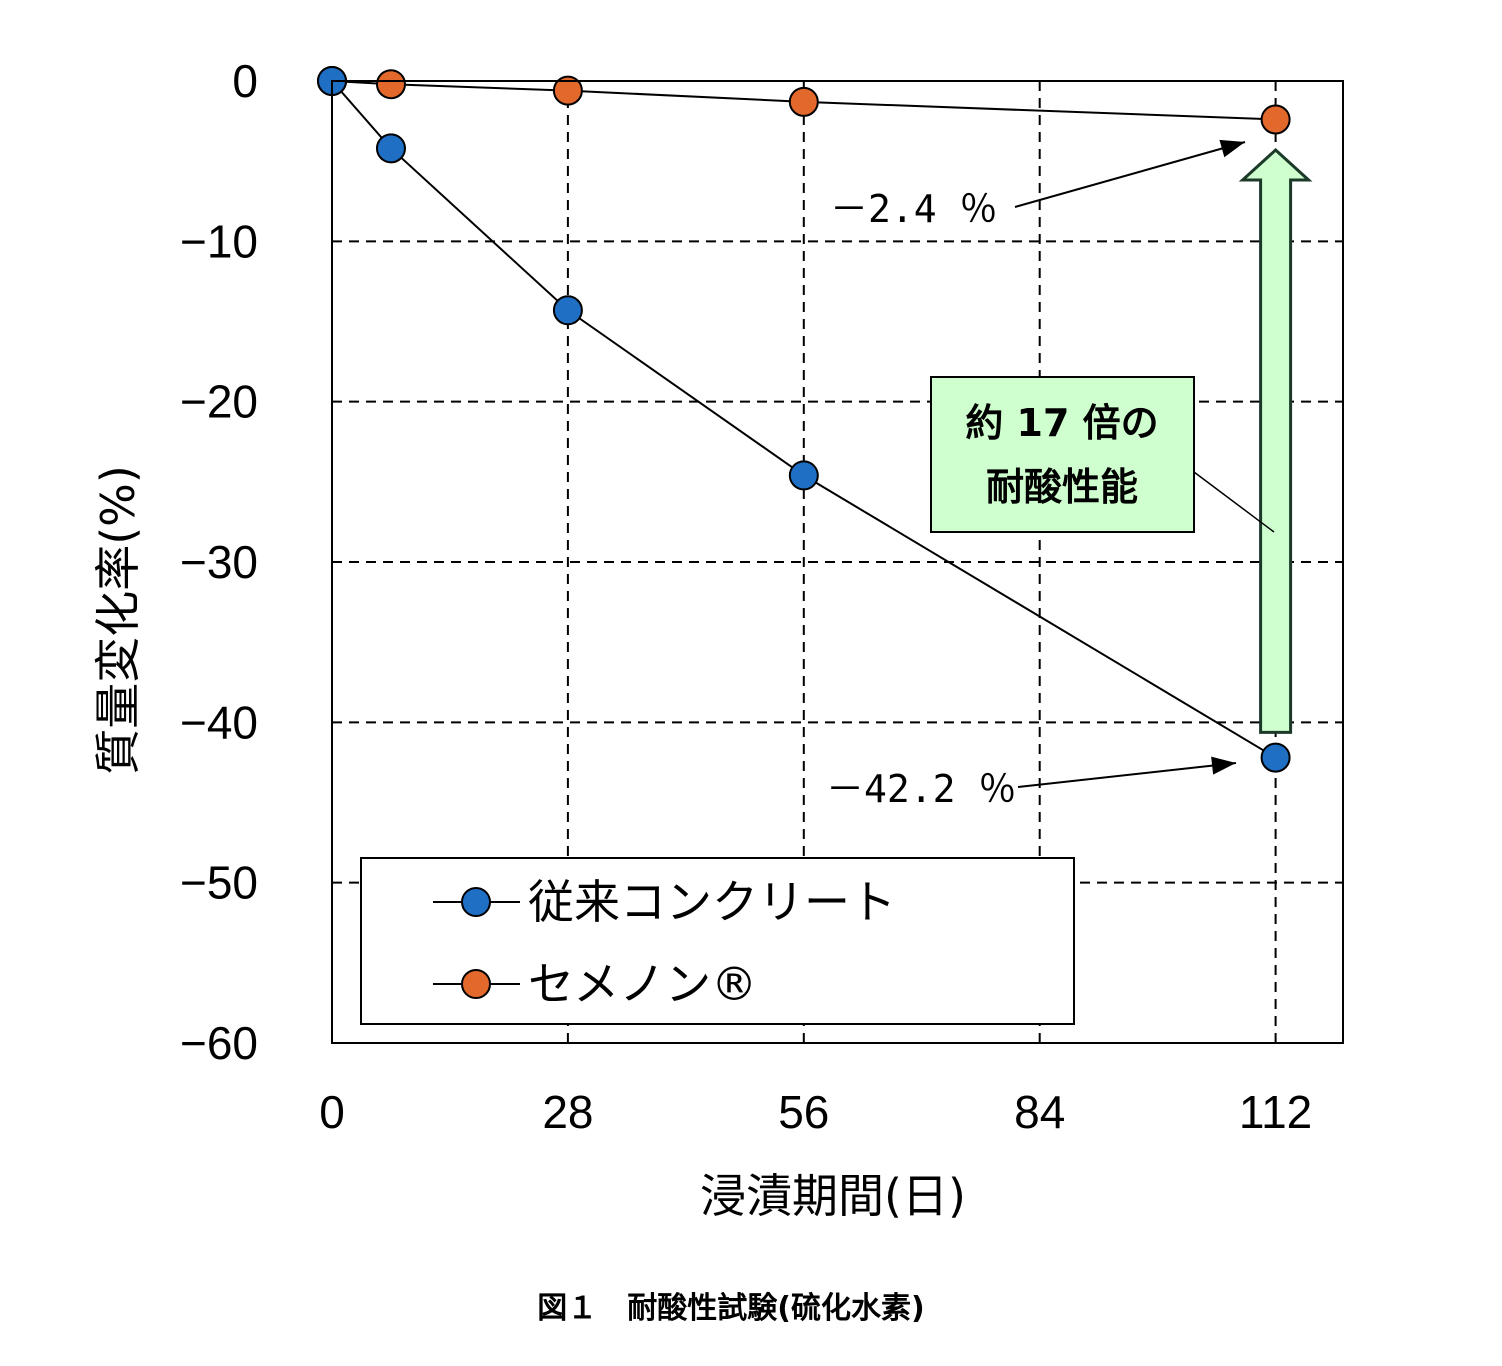  I want to click on y-tick-label: −50, so click(219, 883).